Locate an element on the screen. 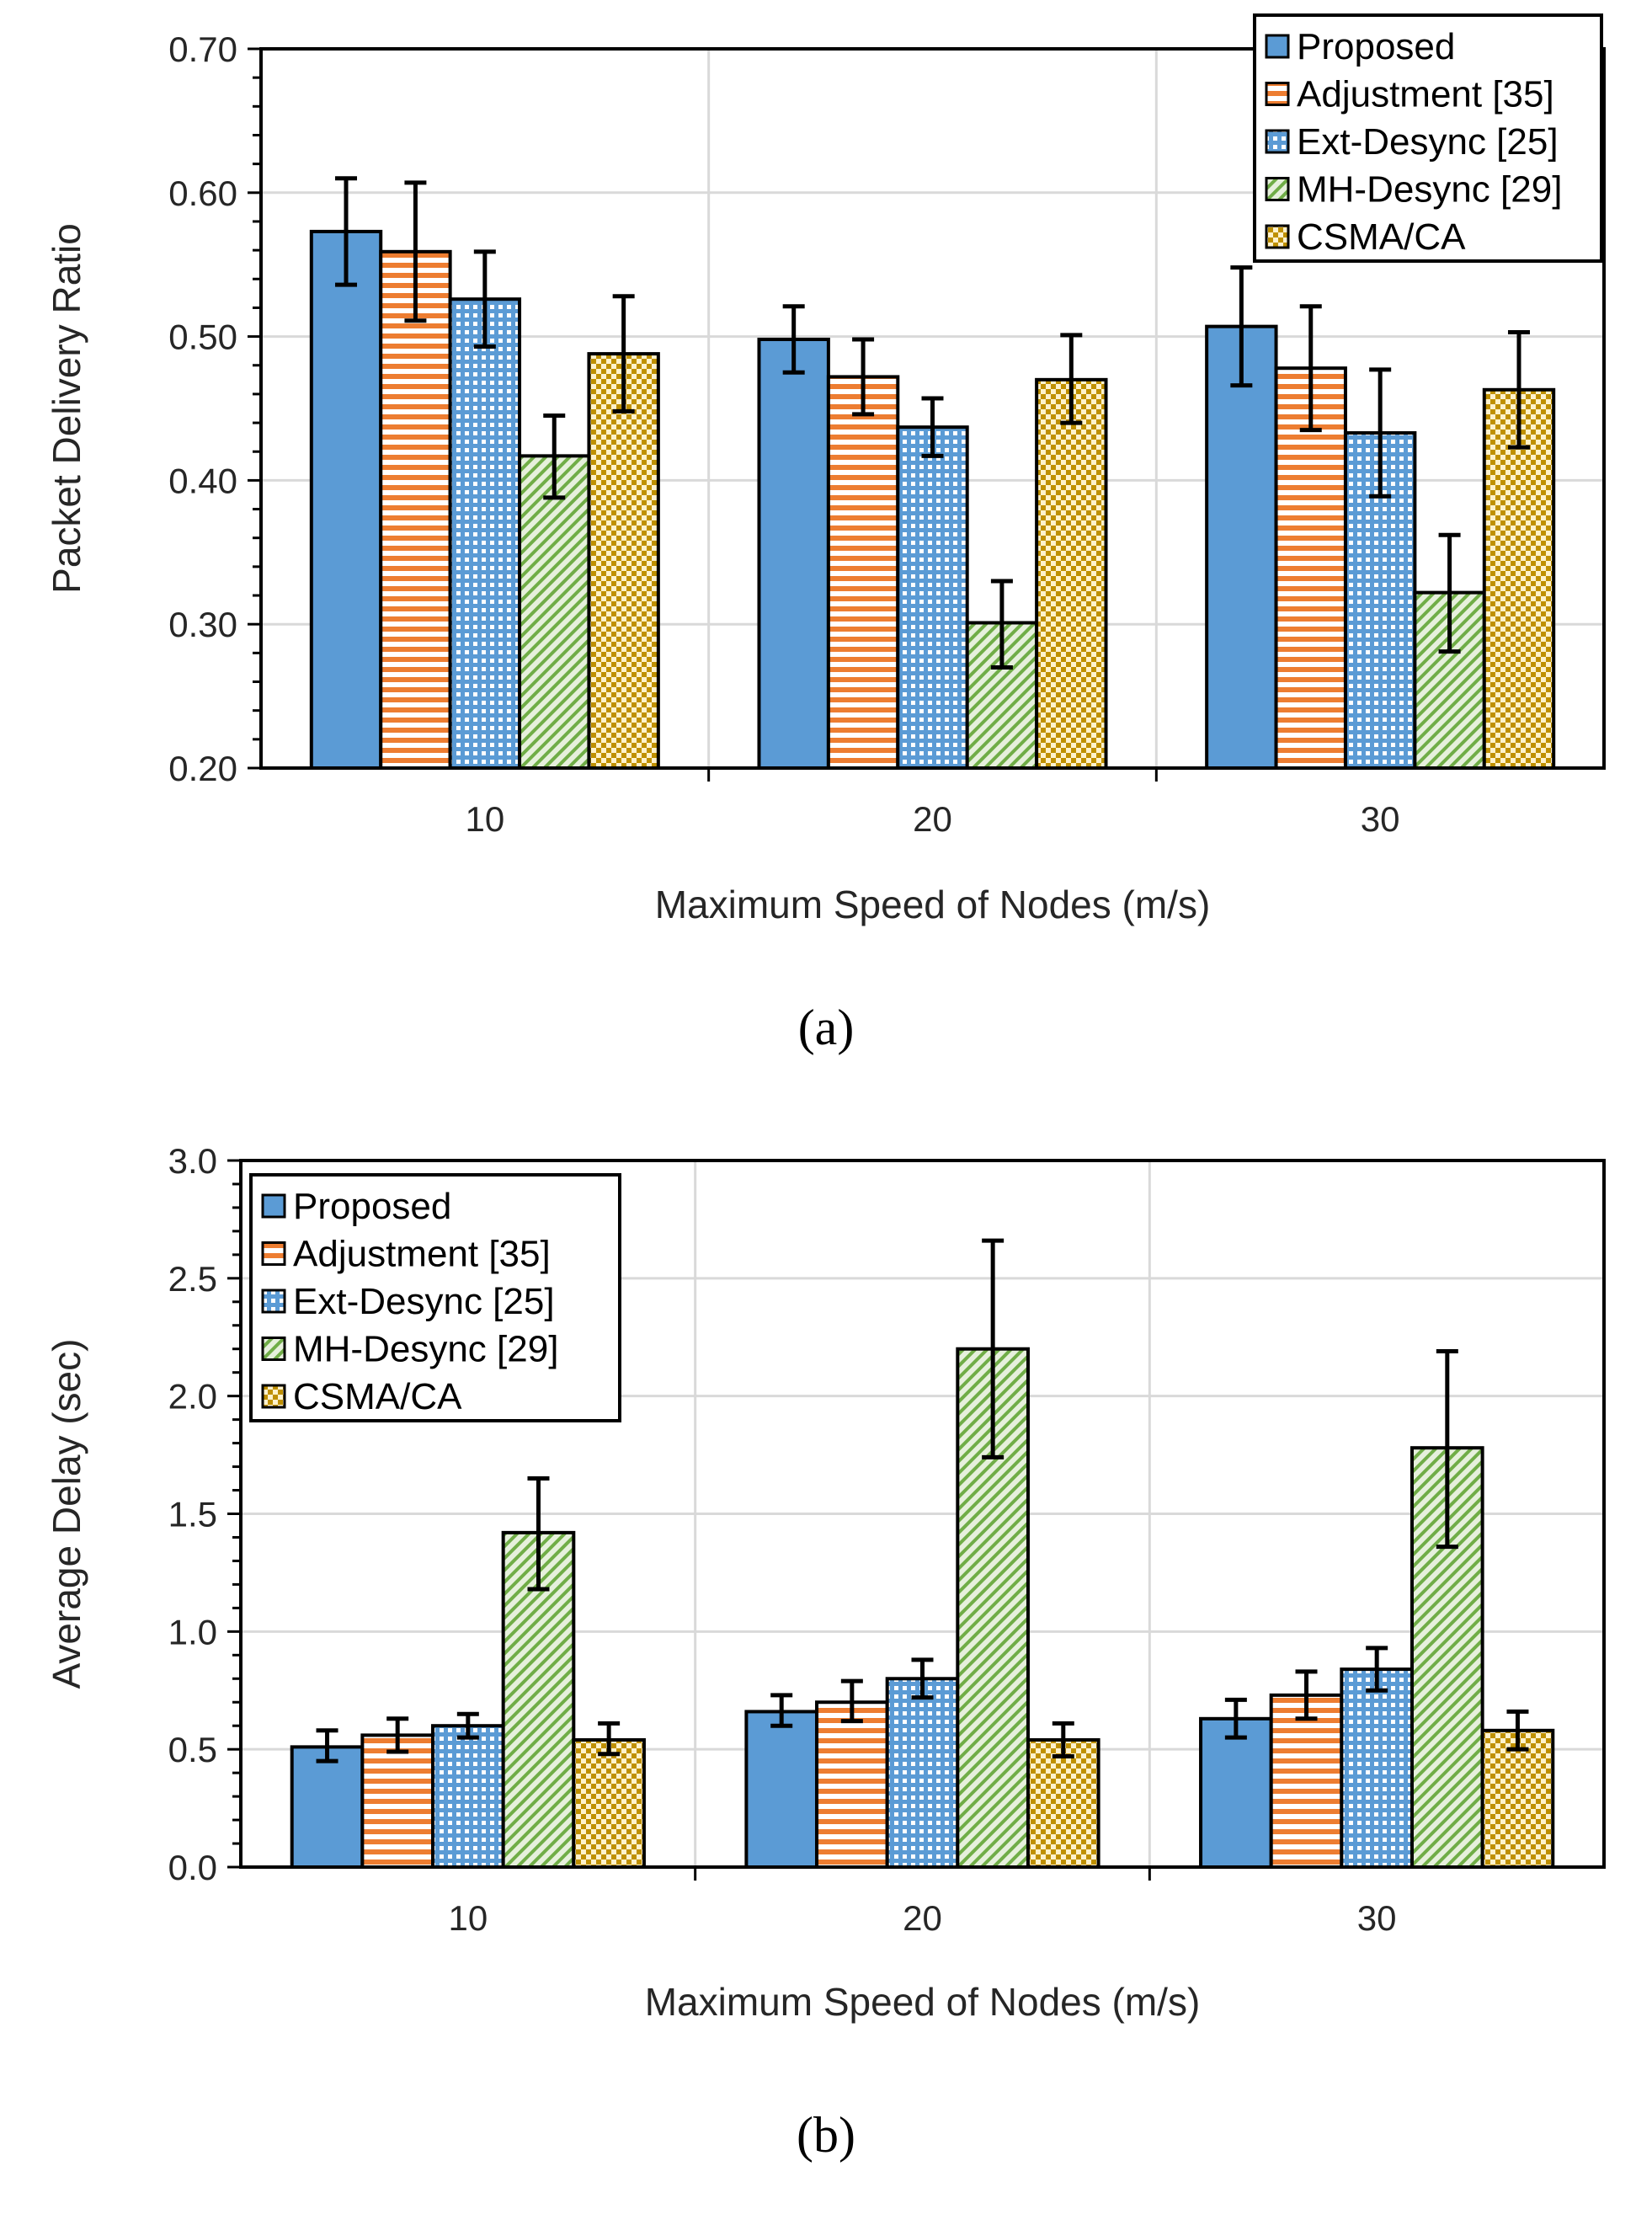 Image resolution: width=1652 pixels, height=2225 pixels. y-axis-label: Average Delay (sec) is located at coordinates (66, 1514).